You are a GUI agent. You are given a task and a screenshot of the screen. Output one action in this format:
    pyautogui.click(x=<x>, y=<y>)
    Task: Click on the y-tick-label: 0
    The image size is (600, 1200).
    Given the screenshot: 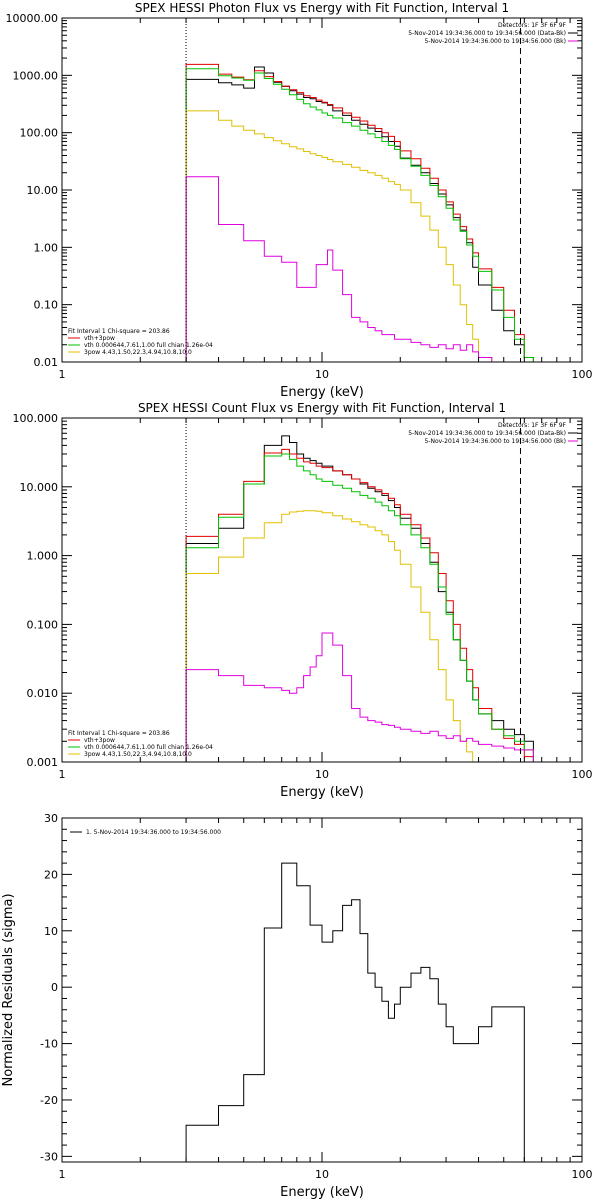 What is the action you would take?
    pyautogui.click(x=54, y=987)
    